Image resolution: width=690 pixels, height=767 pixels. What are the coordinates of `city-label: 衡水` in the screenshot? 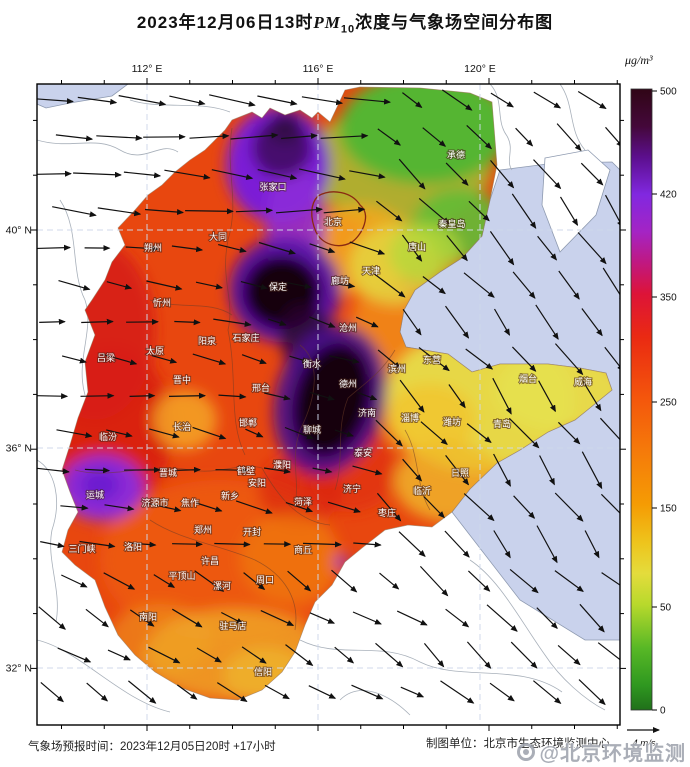 It's located at (312, 363).